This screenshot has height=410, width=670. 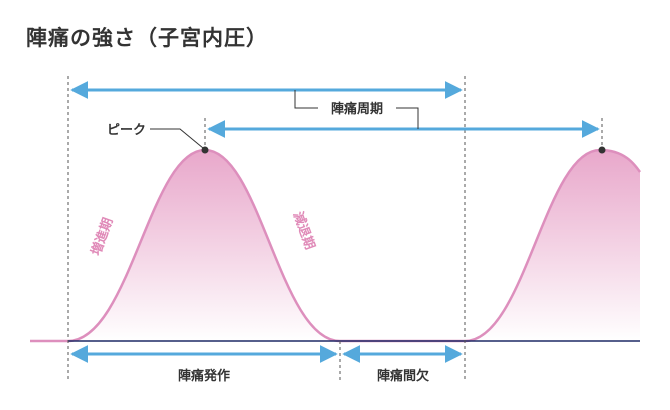 I want to click on attack-label: 陣痛発作, so click(x=204, y=376).